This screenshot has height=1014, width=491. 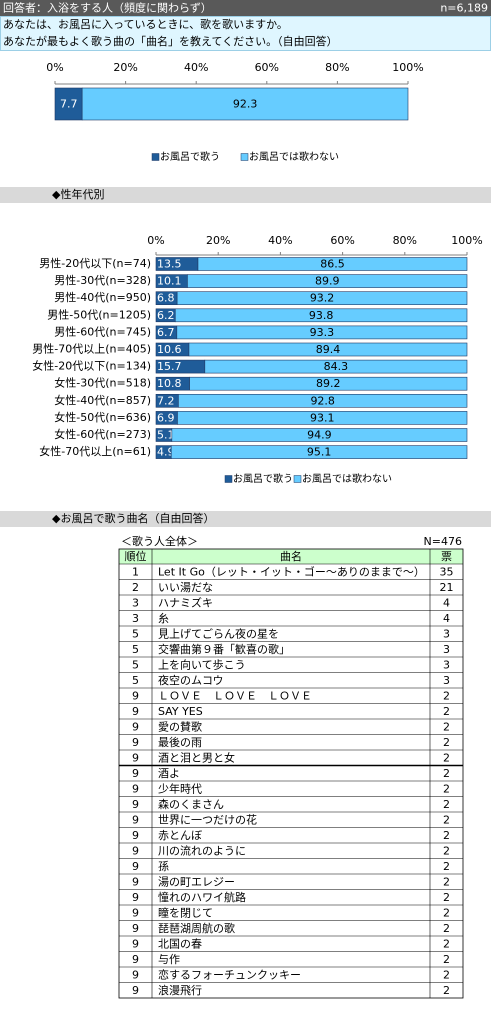 I want to click on title-cell: ハナミズキ, so click(x=185, y=602).